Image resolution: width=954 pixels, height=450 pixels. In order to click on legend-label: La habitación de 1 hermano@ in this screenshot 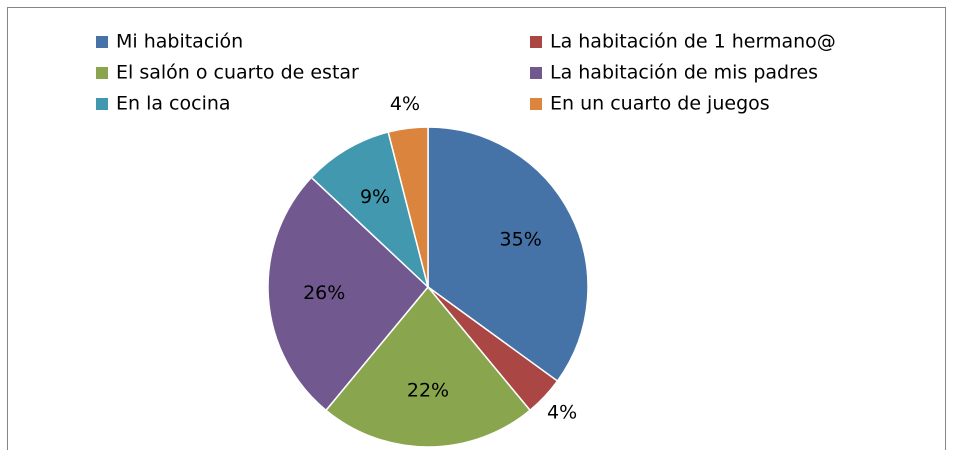, I will do `click(693, 42)`.